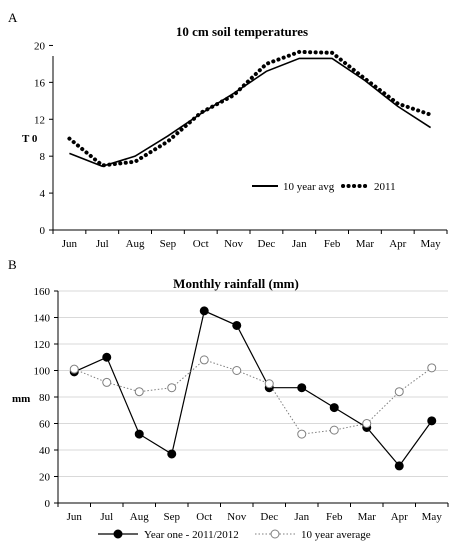 The height and width of the screenshot is (550, 466). I want to click on y-tick-label: 120, so click(42, 345).